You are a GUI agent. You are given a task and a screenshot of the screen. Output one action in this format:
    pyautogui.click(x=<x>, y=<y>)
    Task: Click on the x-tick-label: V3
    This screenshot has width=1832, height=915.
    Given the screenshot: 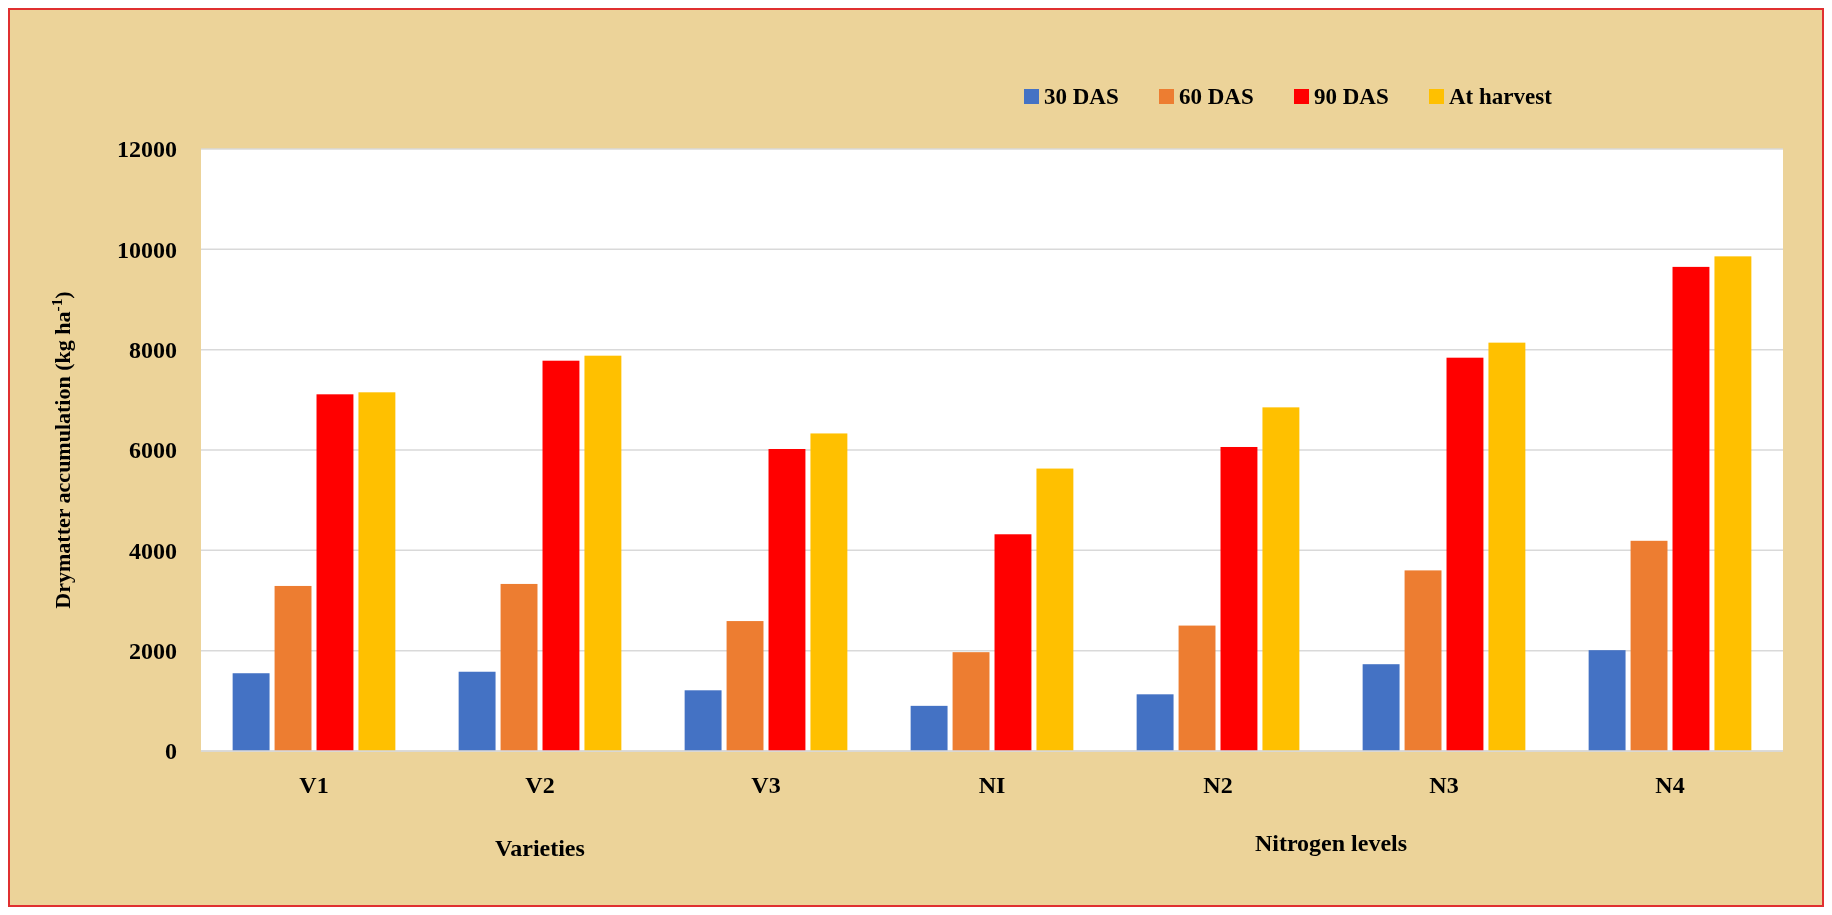 What is the action you would take?
    pyautogui.click(x=766, y=785)
    